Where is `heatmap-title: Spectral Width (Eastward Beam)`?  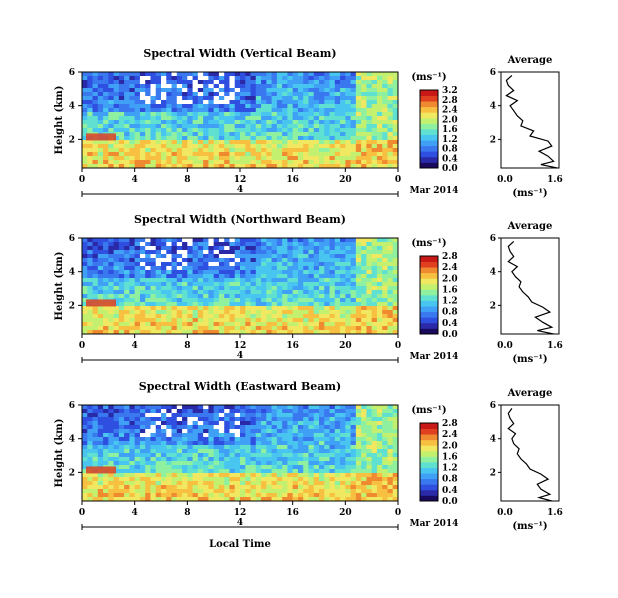 heatmap-title: Spectral Width (Eastward Beam) is located at coordinates (240, 386).